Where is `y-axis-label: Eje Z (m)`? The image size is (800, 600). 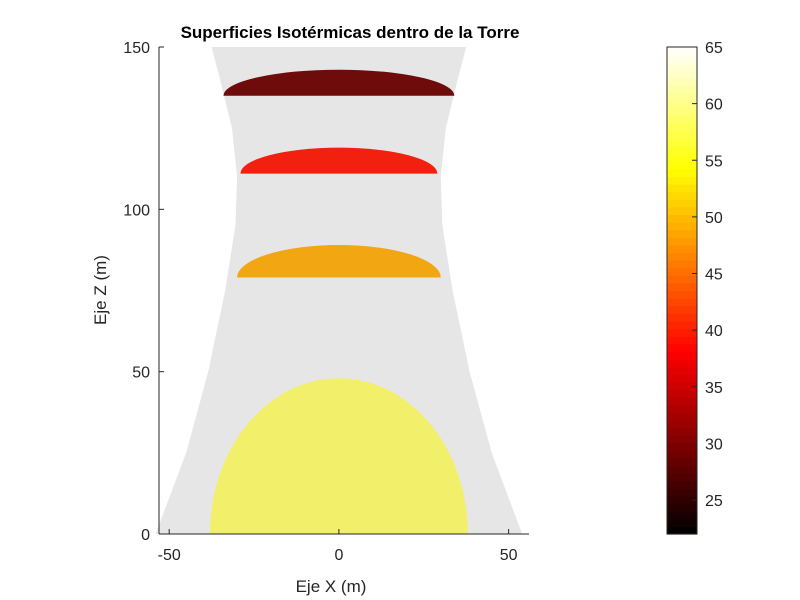
y-axis-label: Eje Z (m) is located at coordinates (100, 290).